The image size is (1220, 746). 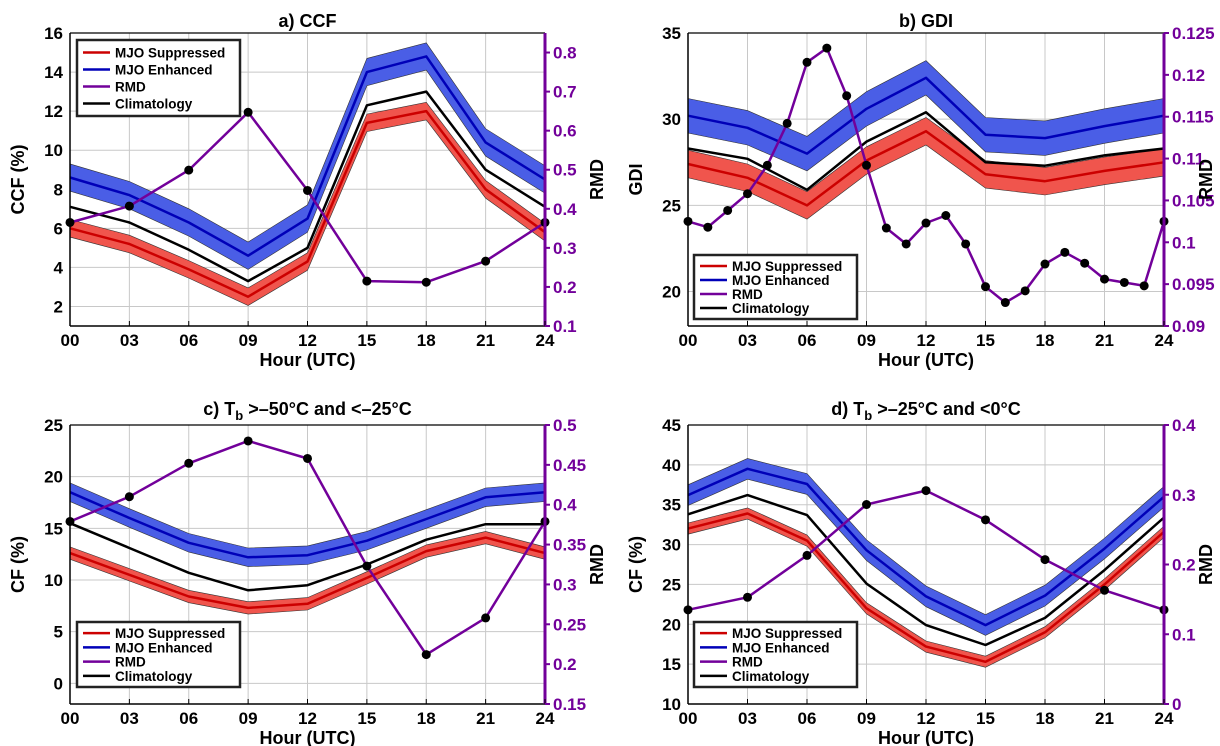 I want to click on y-tick-label: 14, so click(x=53, y=72).